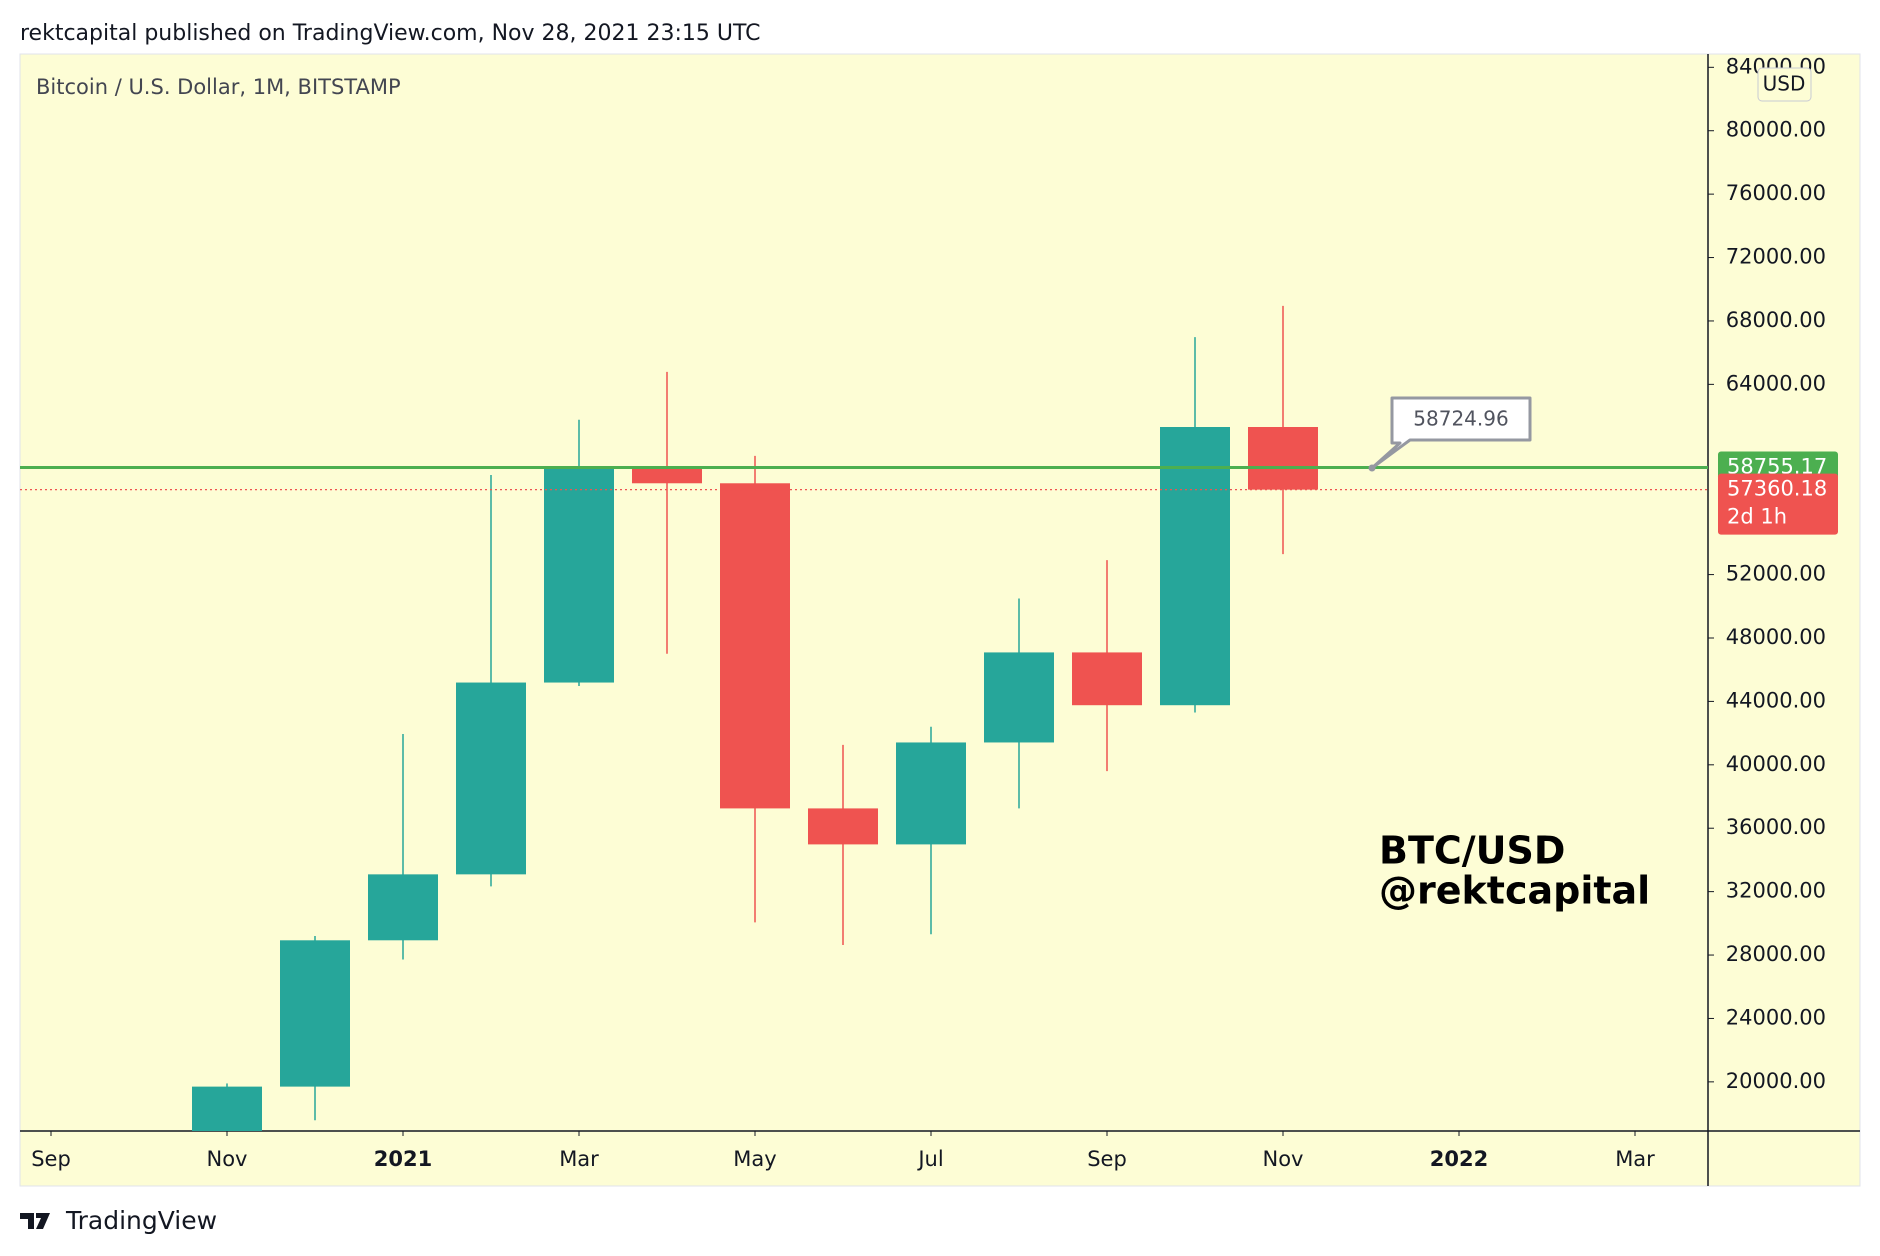 This screenshot has width=1880, height=1256. What do you see at coordinates (403, 1159) in the screenshot?
I see `x-tick-label: 2021` at bounding box center [403, 1159].